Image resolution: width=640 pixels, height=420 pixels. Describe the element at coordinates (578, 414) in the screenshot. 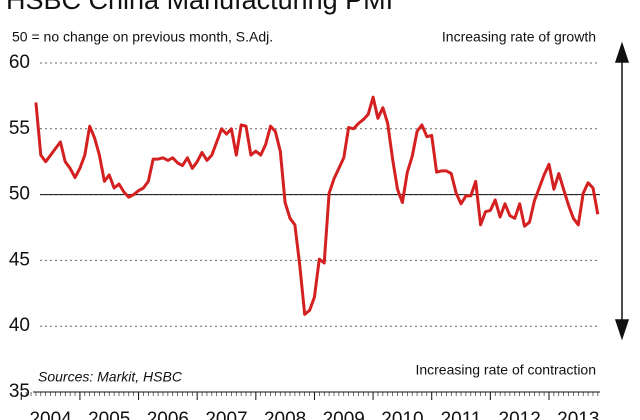

I see `x-tick-label: 2013` at that location.